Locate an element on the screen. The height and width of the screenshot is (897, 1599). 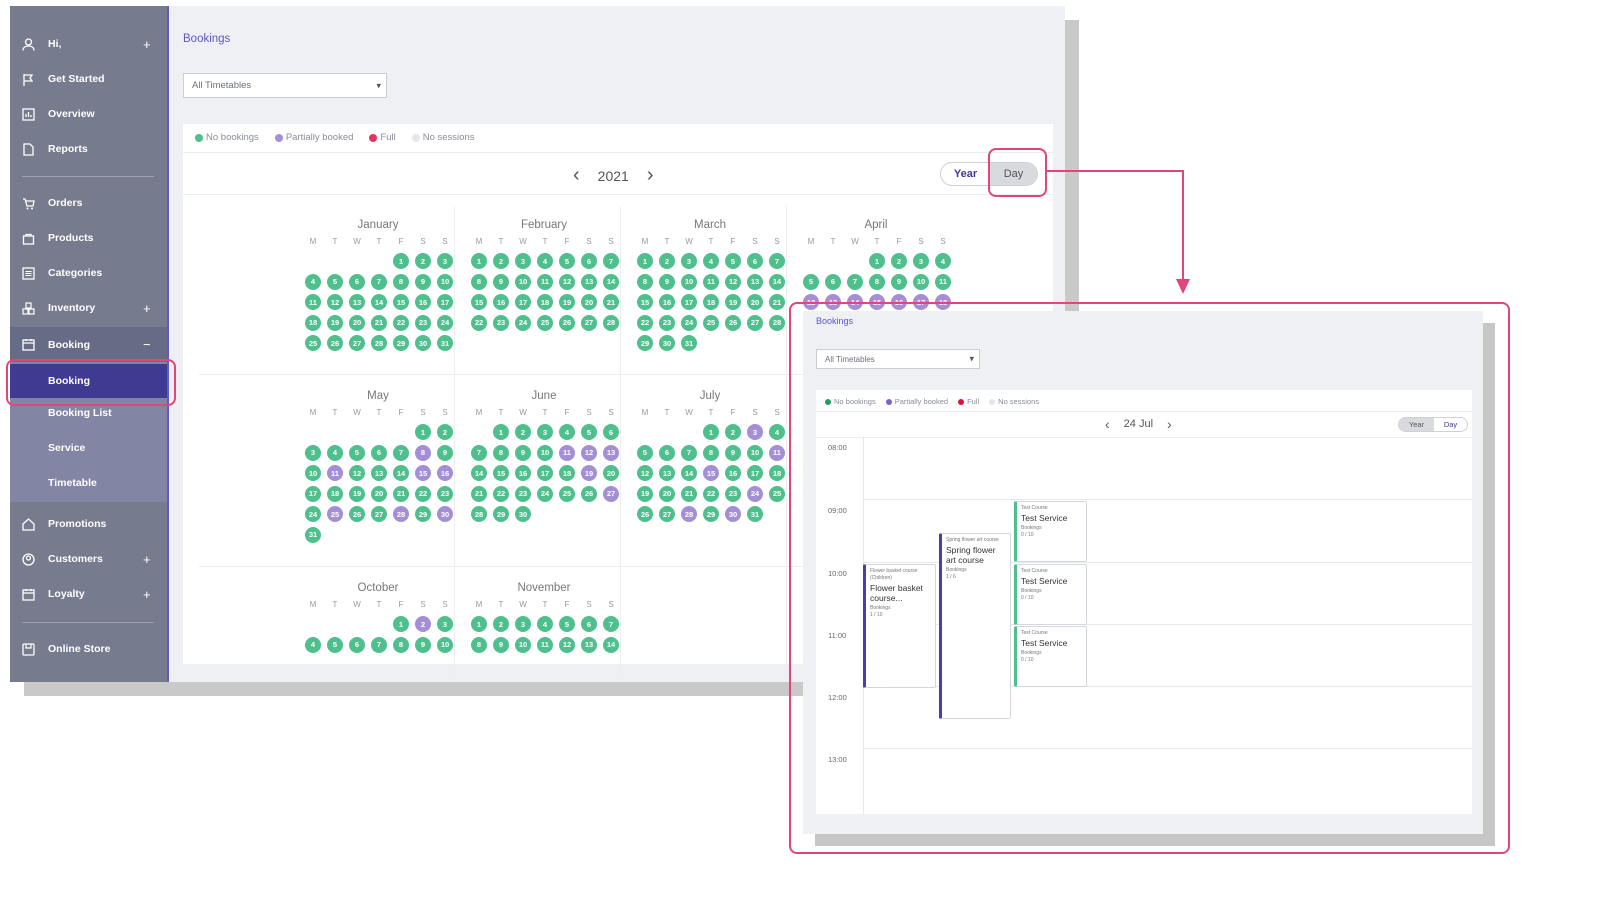
day-cell: 31 is located at coordinates (689, 343).